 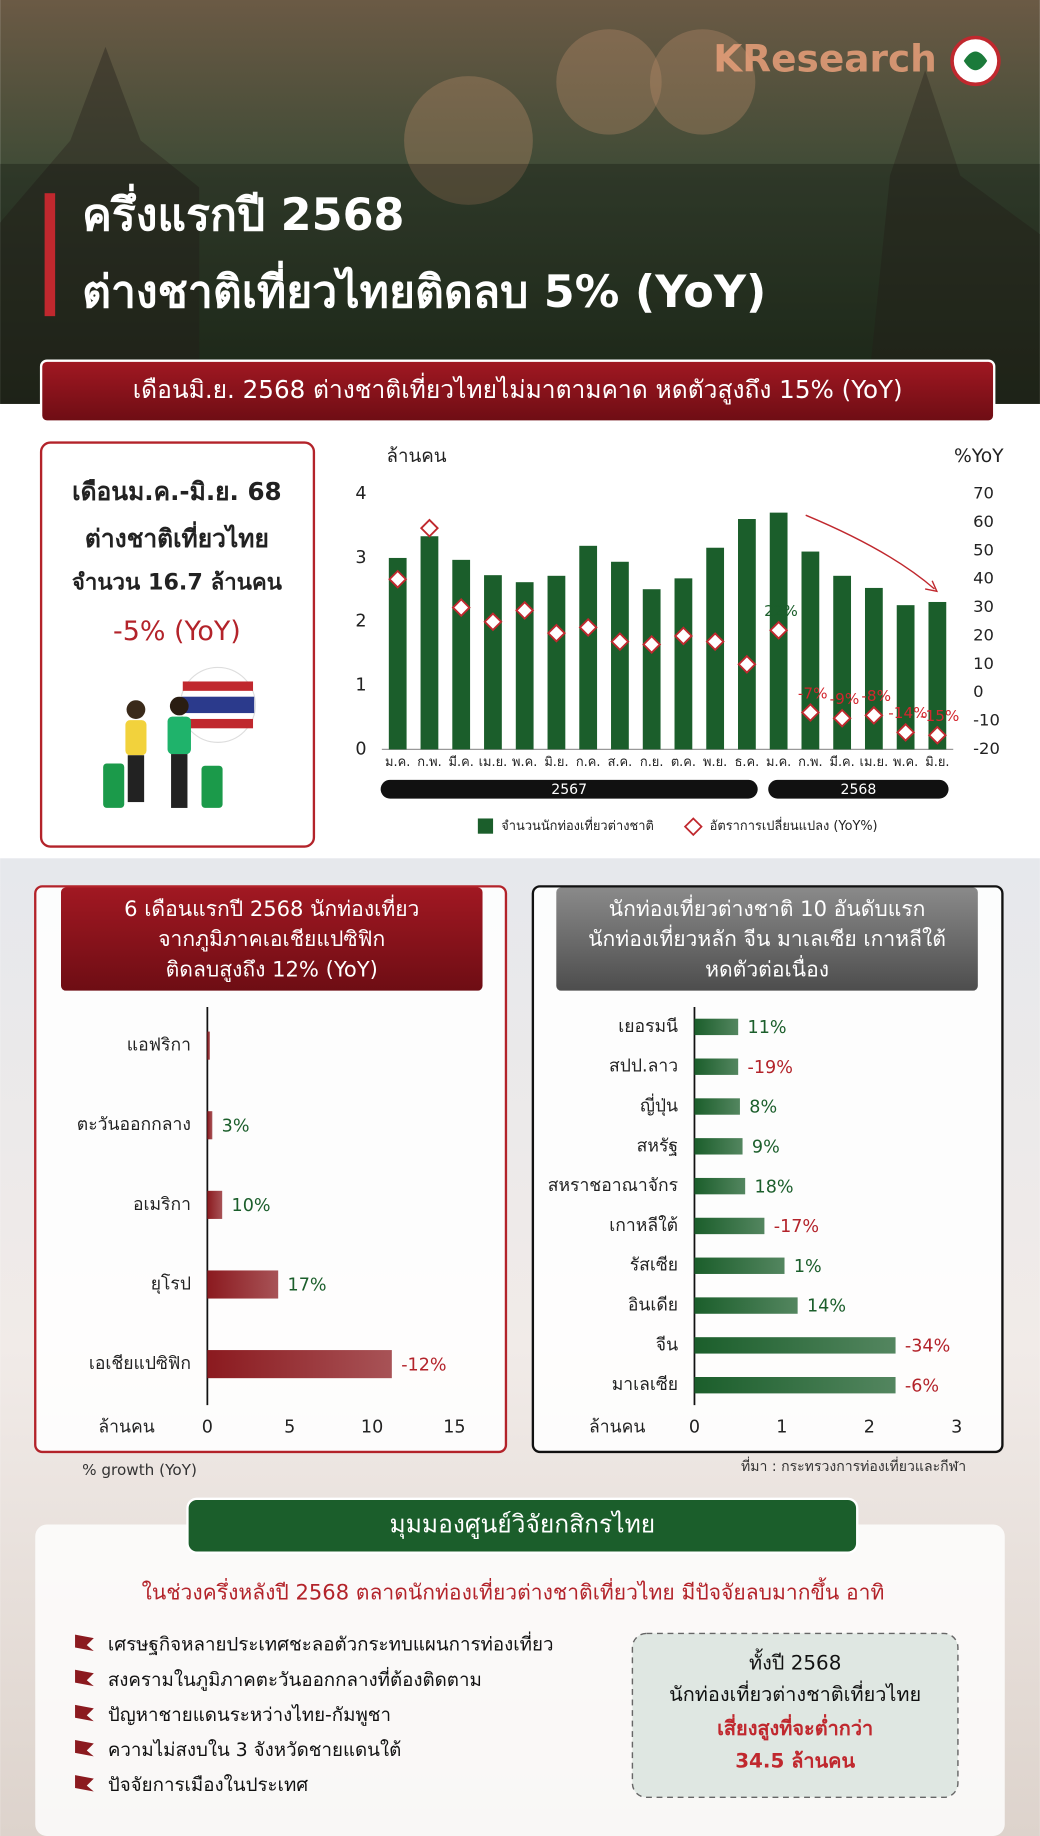 I want to click on y2-tick-label: 60, so click(x=983, y=521).